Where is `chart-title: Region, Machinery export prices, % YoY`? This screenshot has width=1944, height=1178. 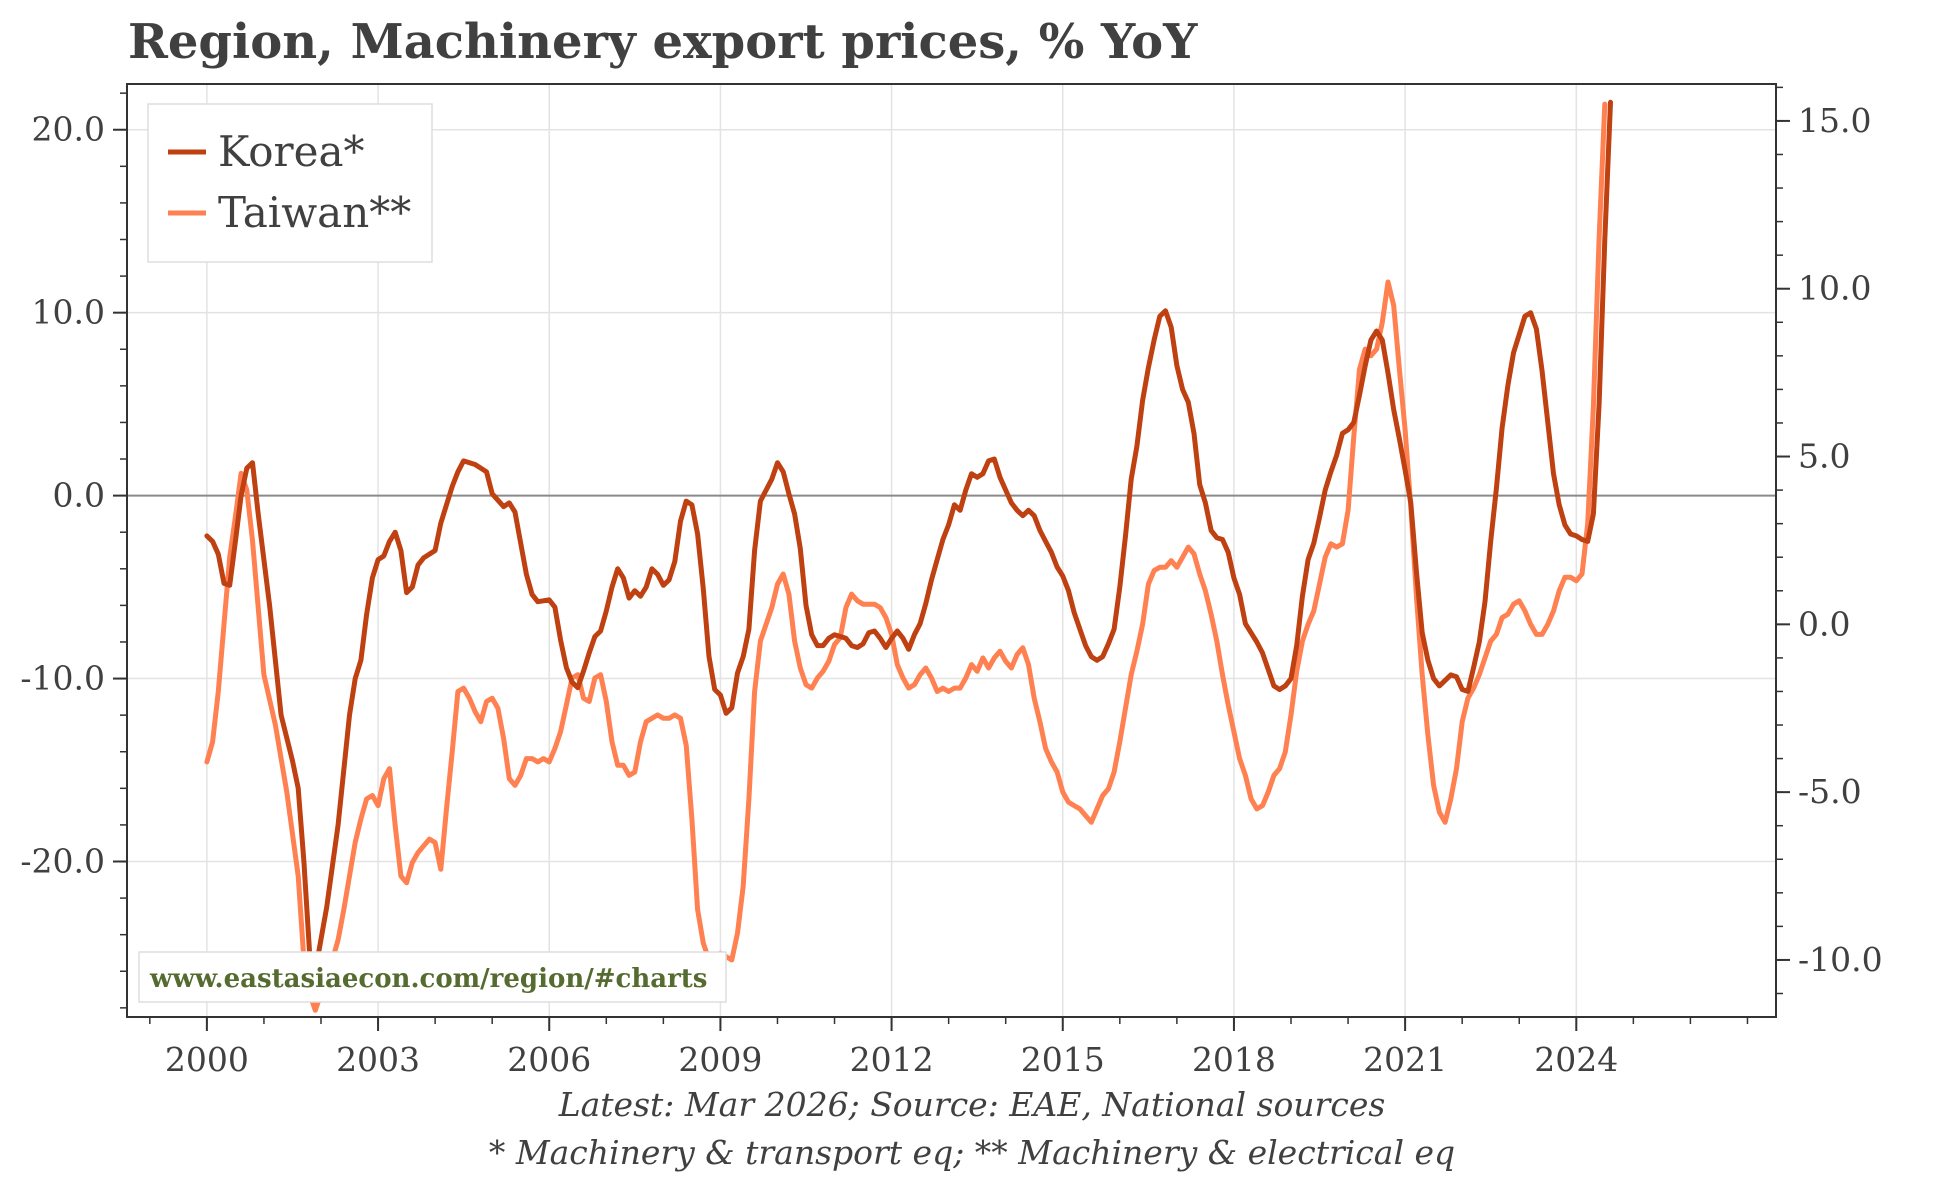 chart-title: Region, Machinery export prices, % YoY is located at coordinates (663, 42).